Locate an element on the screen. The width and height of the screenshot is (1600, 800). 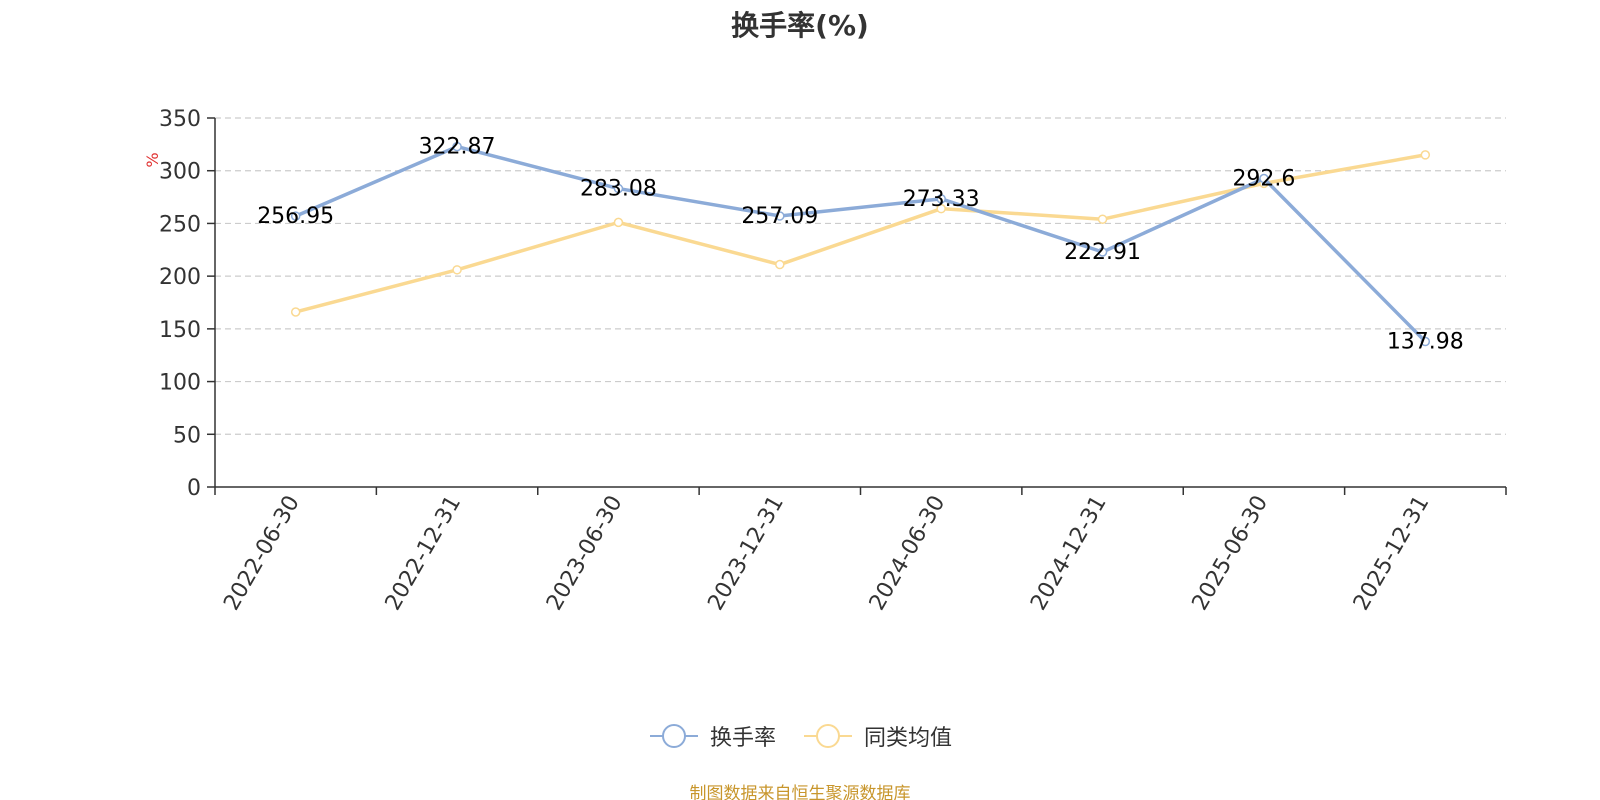
legend-peer-average-label: 同类均值 is located at coordinates (908, 738).